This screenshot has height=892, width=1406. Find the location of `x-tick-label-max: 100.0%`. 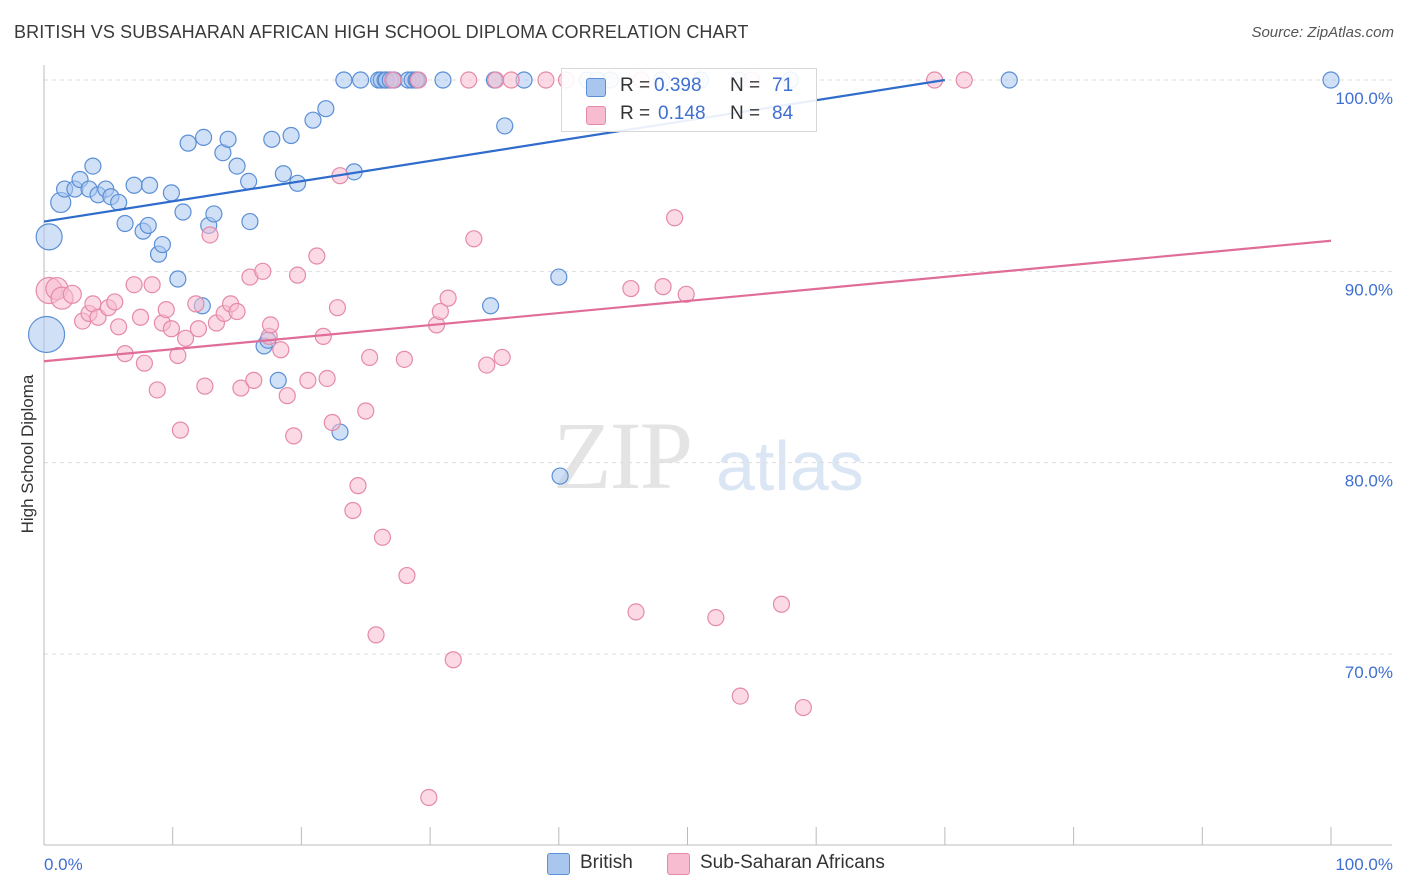

x-tick-label-max: 100.0% is located at coordinates (1364, 864).